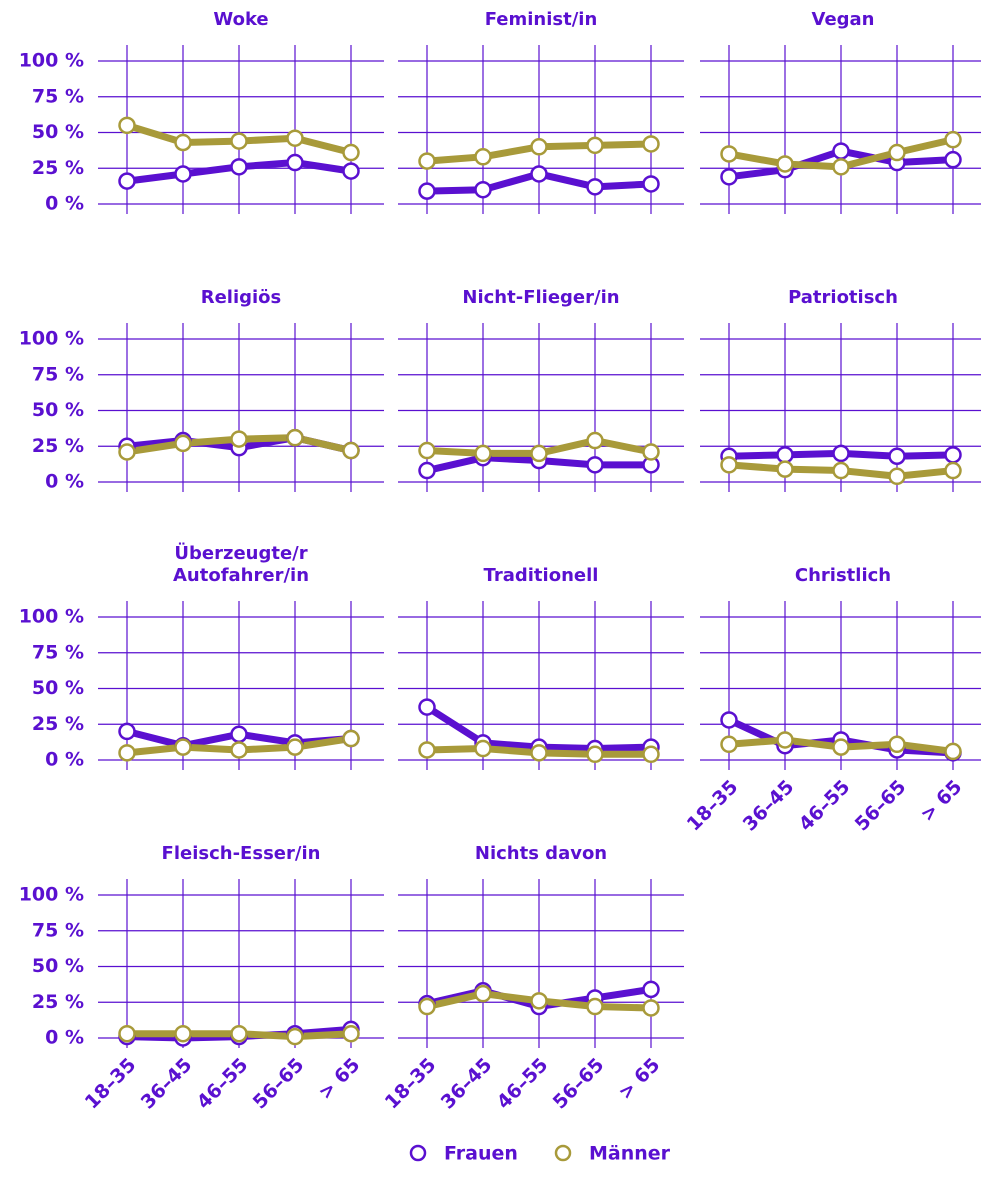  I want to click on panel-title: Überzeugte/r Autofahrer/in, so click(241, 564).